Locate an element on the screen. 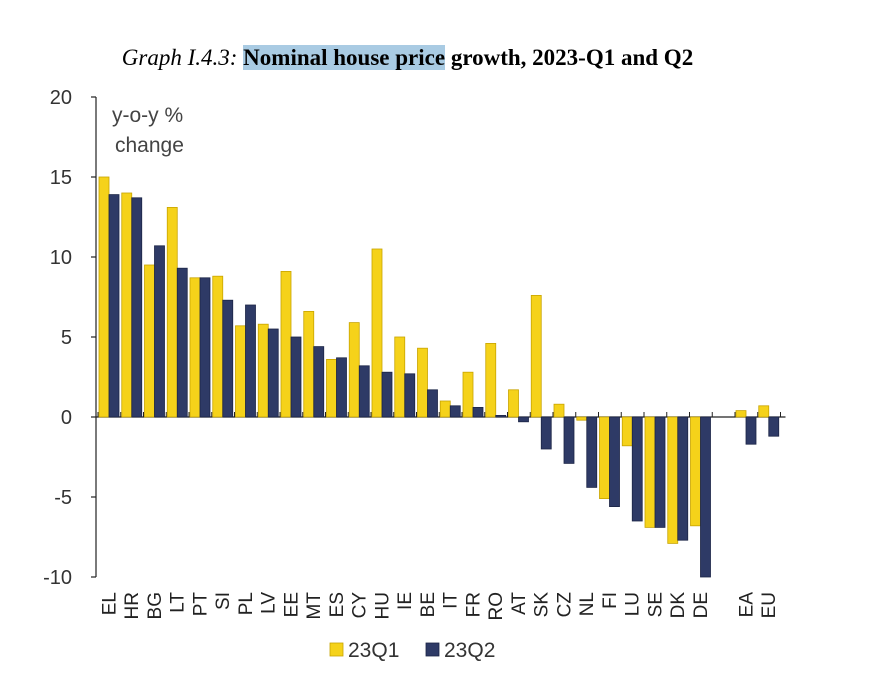  x-category-label: BE is located at coordinates (428, 604).